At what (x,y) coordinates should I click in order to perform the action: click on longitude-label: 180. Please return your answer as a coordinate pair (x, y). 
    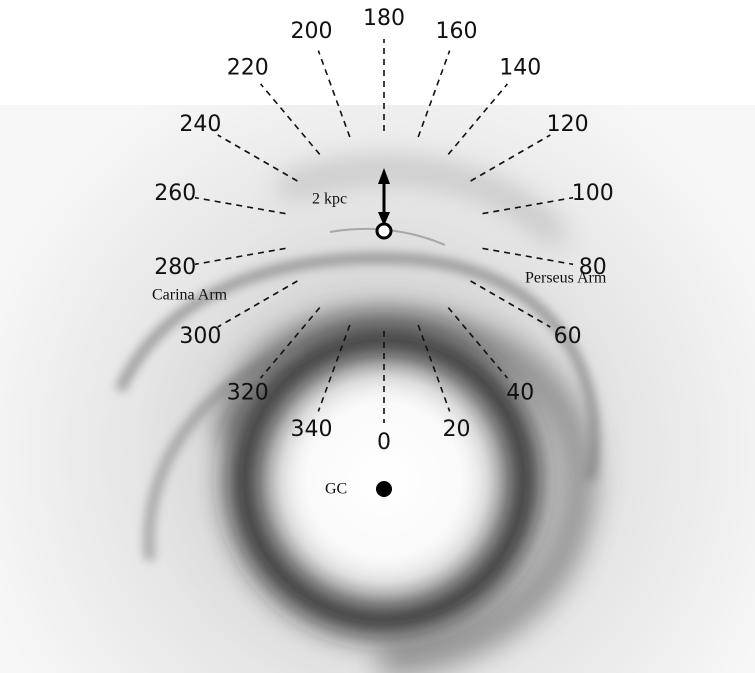
    Looking at the image, I should click on (384, 18).